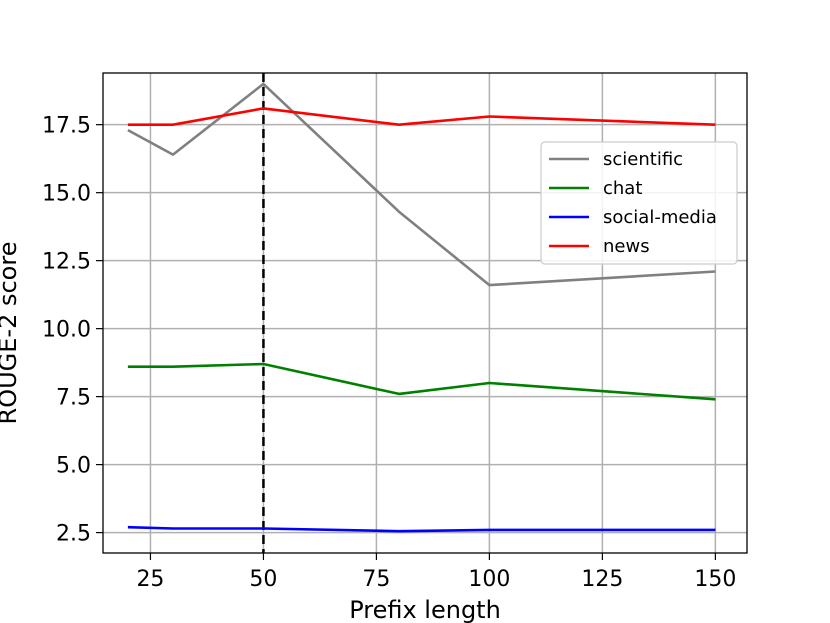  Describe the element at coordinates (622, 188) in the screenshot. I see `legend-label-chat: chat` at that location.